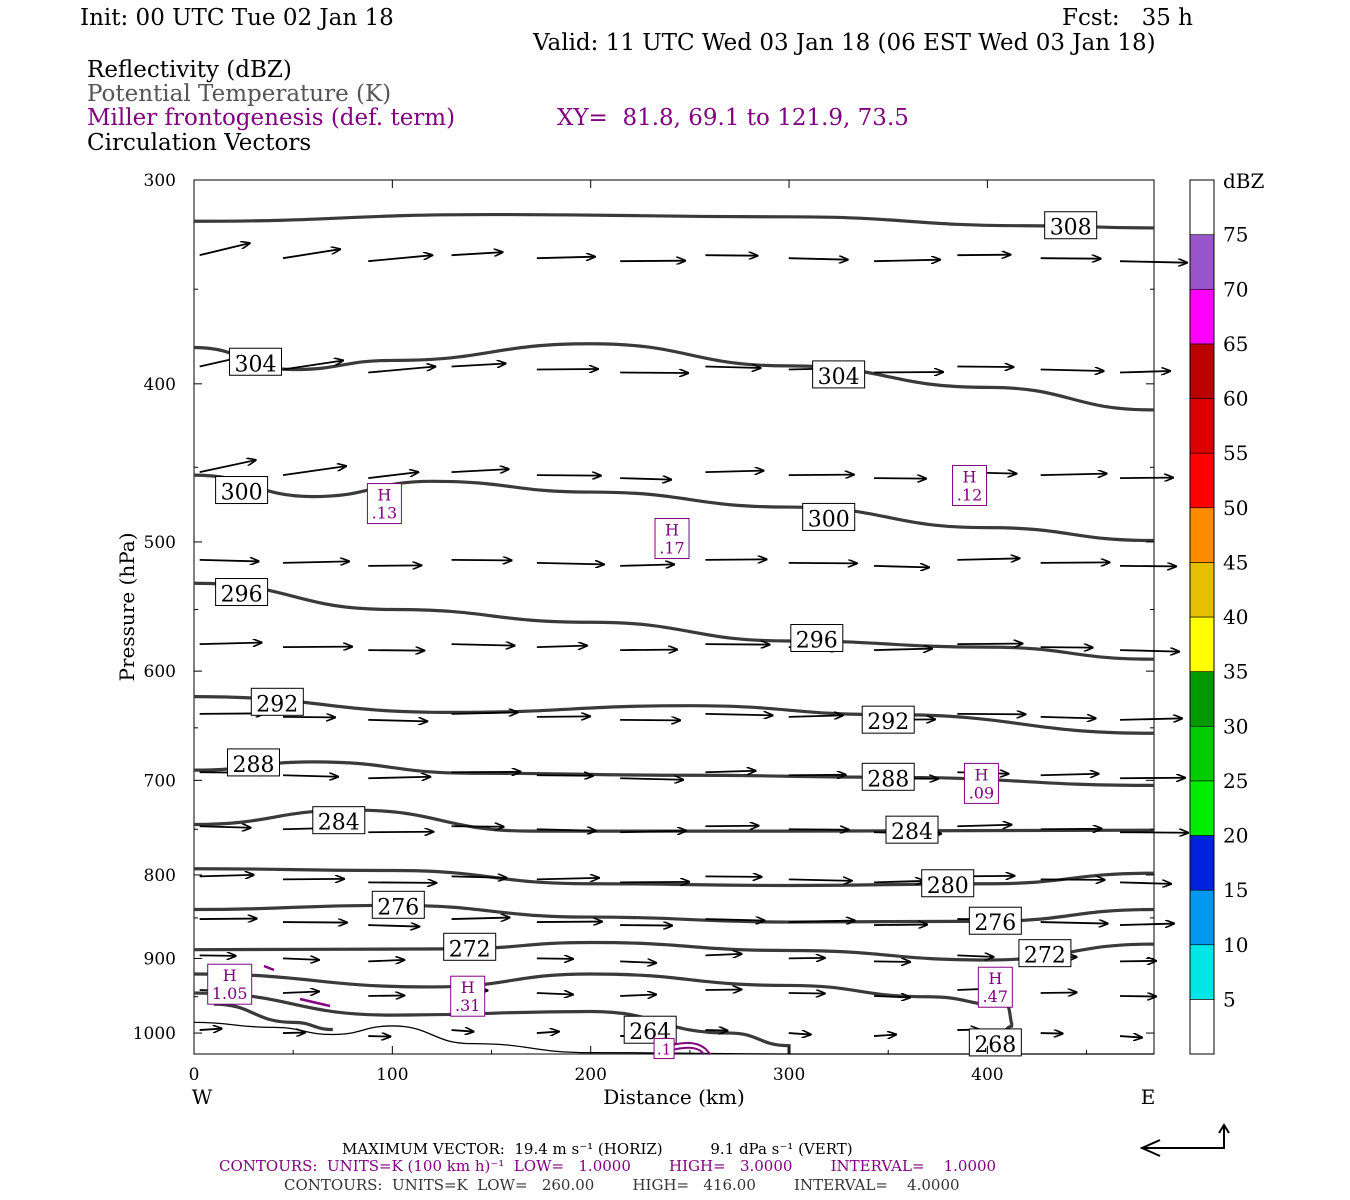  Describe the element at coordinates (948, 886) in the screenshot. I see `theta-label: 280` at that location.